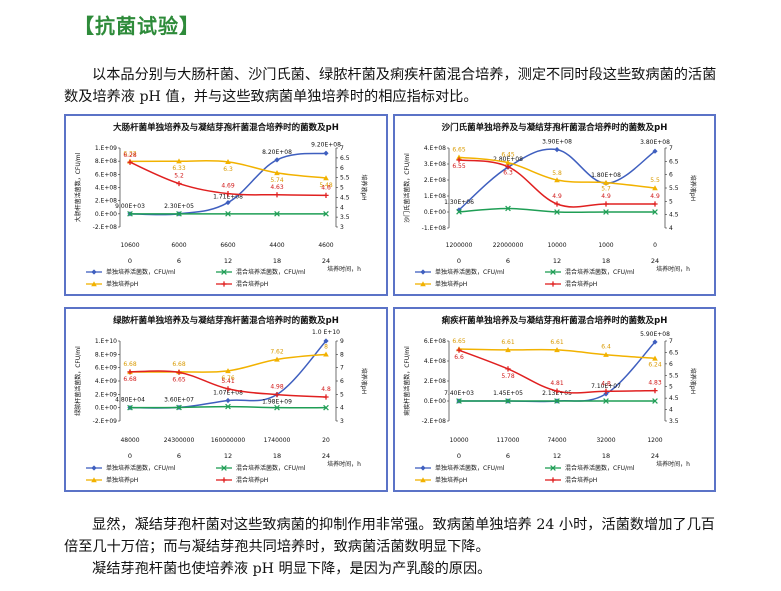 Image resolution: width=781 pixels, height=591 pixels. What do you see at coordinates (277, 440) in the screenshot?
I see `data-label: 1740000` at bounding box center [277, 440].